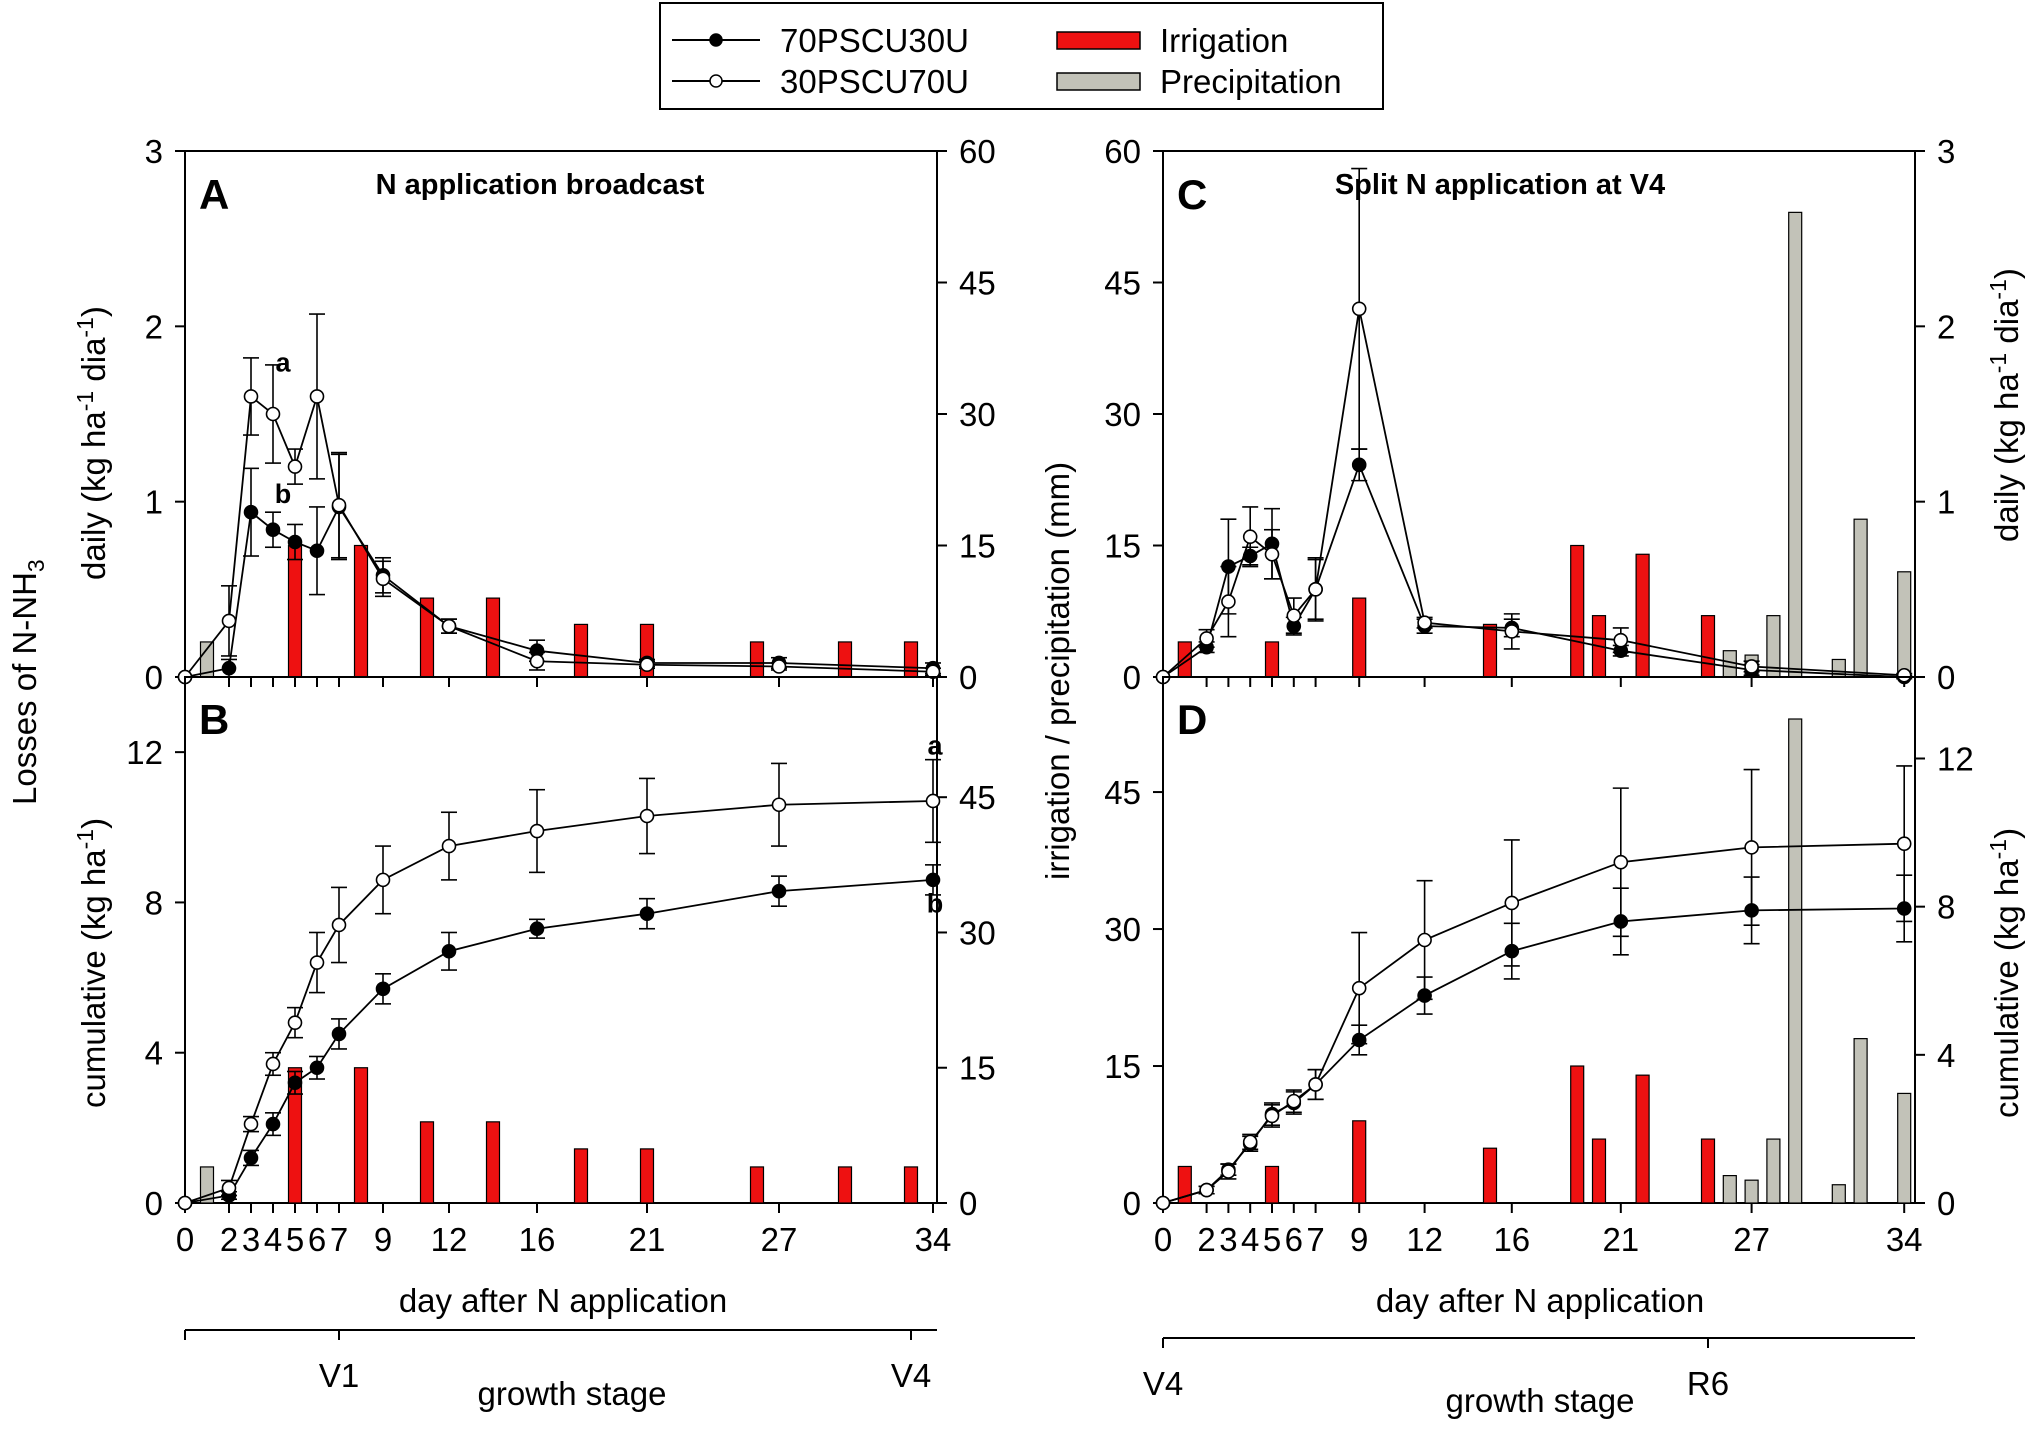  Describe the element at coordinates (1098, 81) in the screenshot. I see `legend-swatch-precipitation` at that location.